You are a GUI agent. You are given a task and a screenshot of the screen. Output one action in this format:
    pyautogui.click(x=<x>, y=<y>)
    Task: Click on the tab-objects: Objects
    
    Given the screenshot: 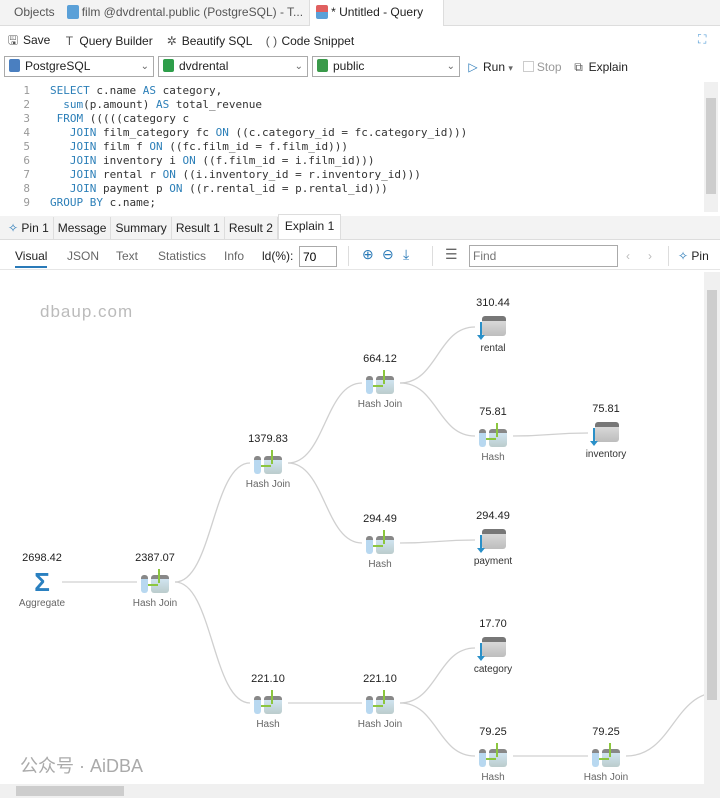 What is the action you would take?
    pyautogui.click(x=34, y=13)
    